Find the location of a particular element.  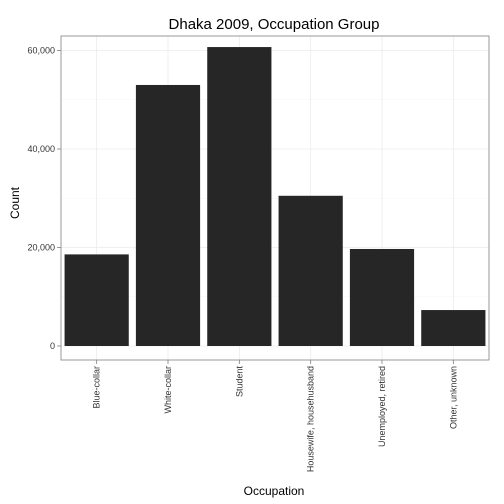

chart-title: Dhaka 2009, Occupation Group is located at coordinates (274, 24).